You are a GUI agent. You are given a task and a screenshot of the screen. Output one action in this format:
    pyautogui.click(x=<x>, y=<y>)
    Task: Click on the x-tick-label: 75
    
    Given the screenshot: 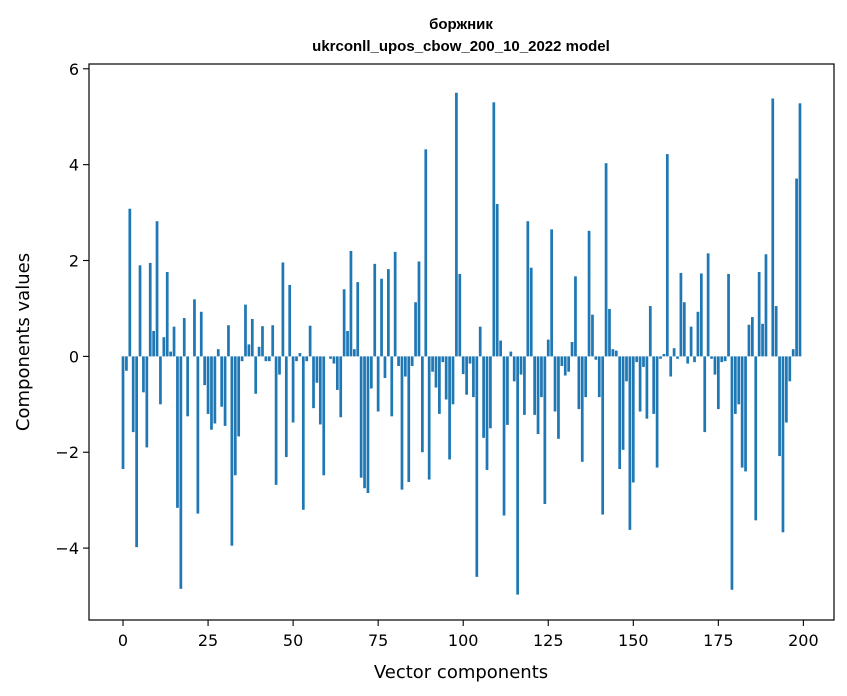 What is the action you would take?
    pyautogui.click(x=378, y=640)
    